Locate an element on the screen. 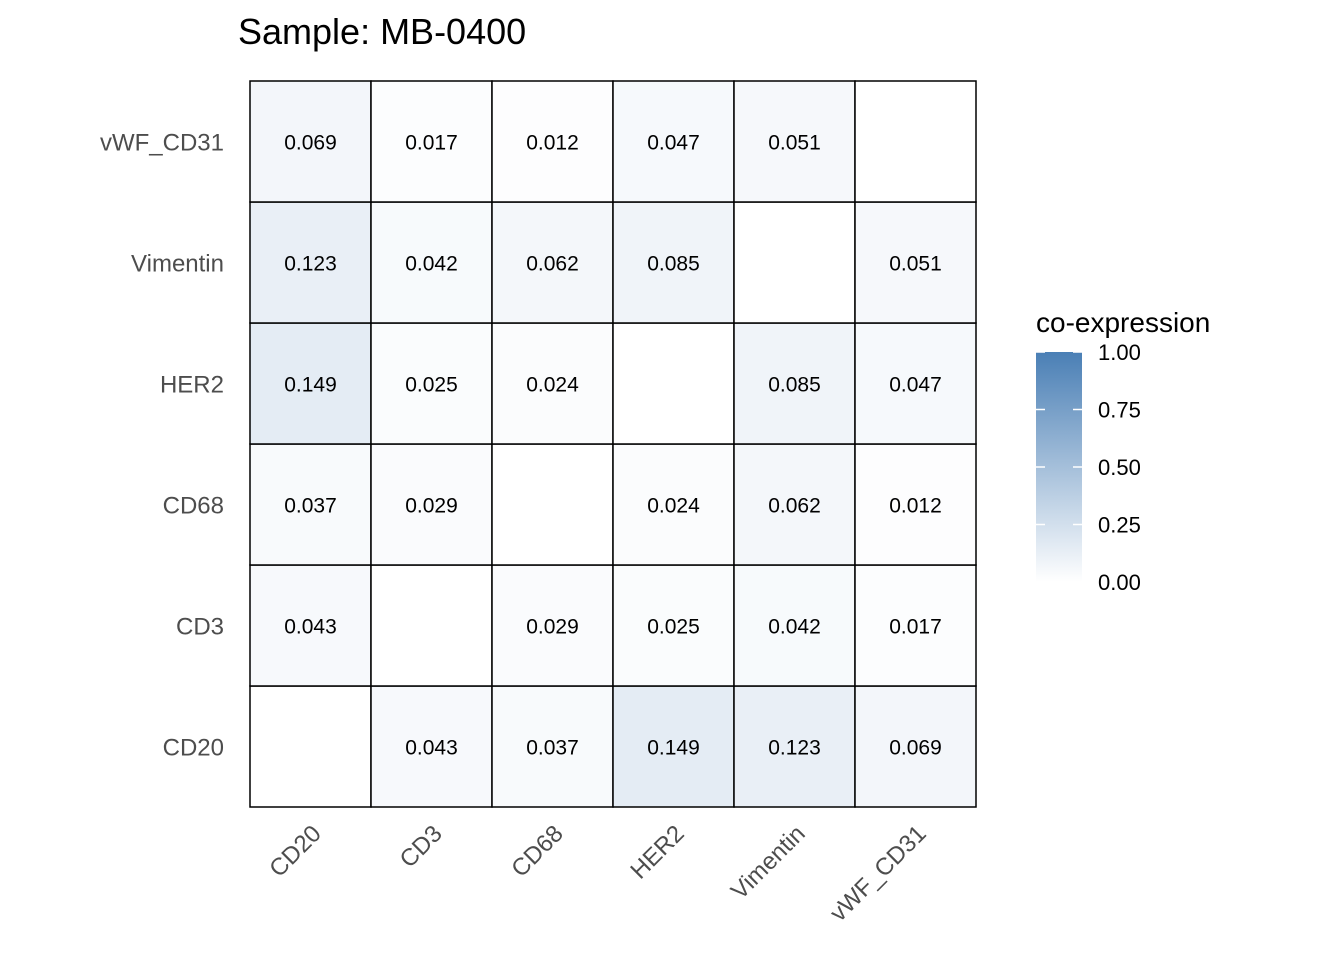 This screenshot has height=960, width=1344. legend-ticks: 1.00 0.75 0.50 0.25 0.00 is located at coordinates (1088, 467).